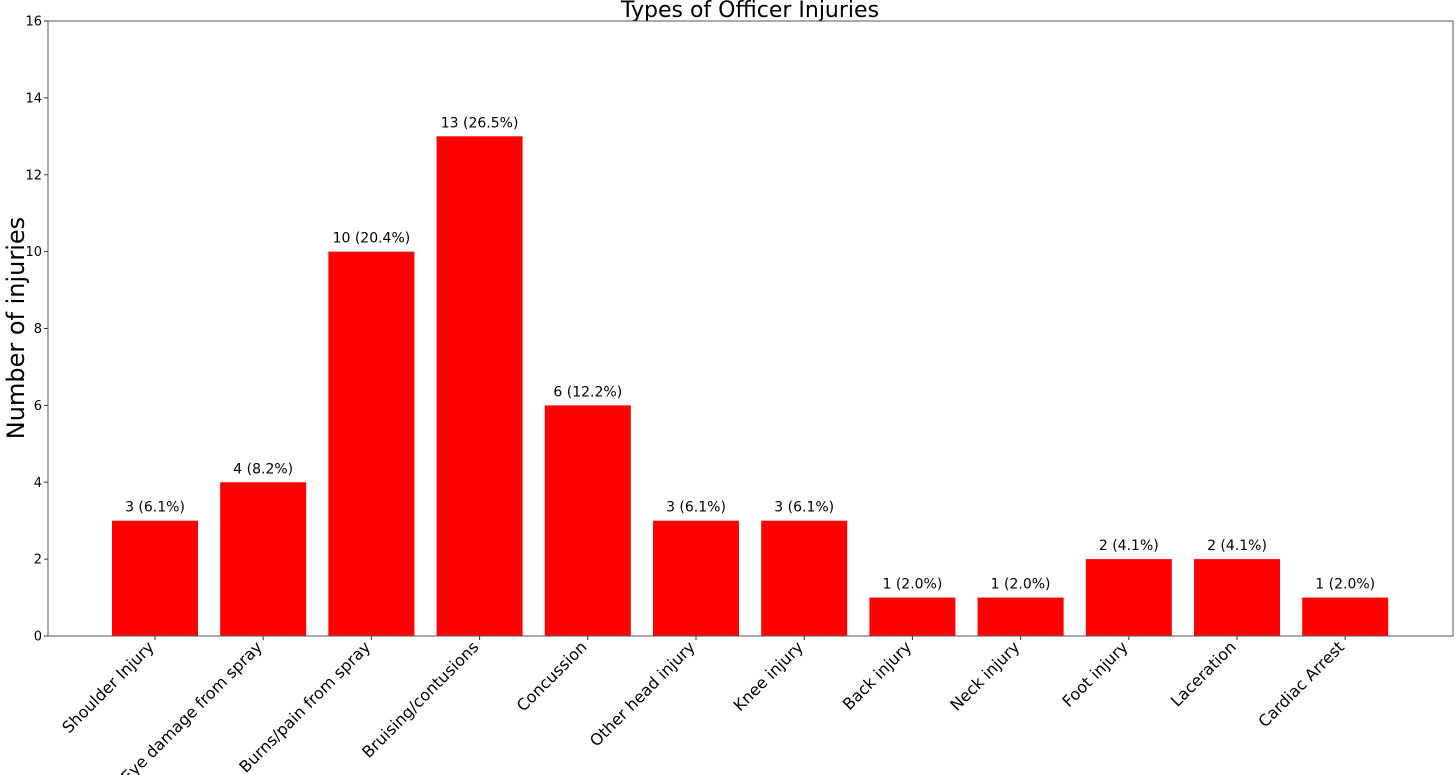  What do you see at coordinates (552, 676) in the screenshot?
I see `x-tick-label: Concussion` at bounding box center [552, 676].